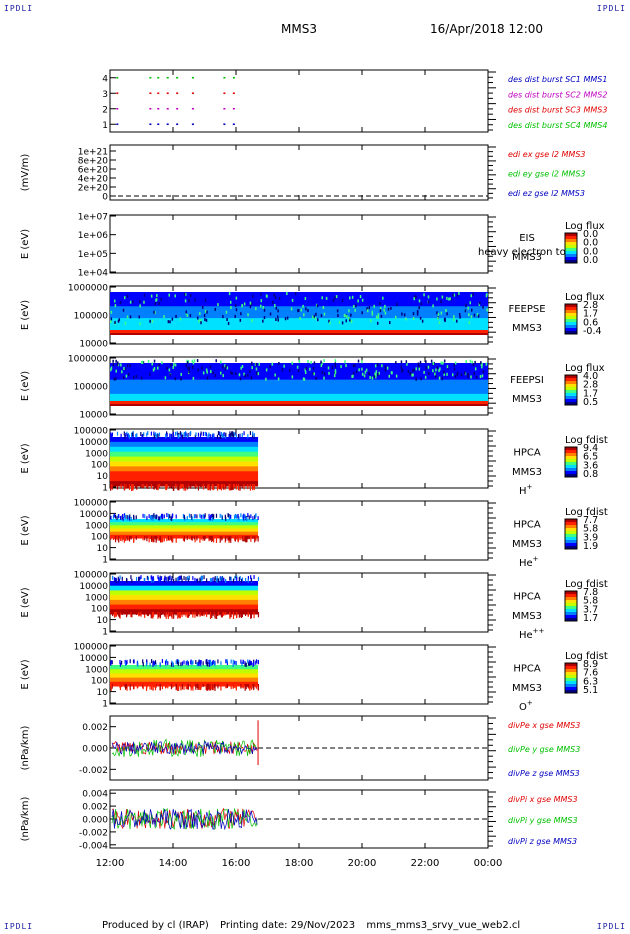 This screenshot has height=934, width=630. I want to click on y-tick-label-hpca_o: 100, so click(99, 682).